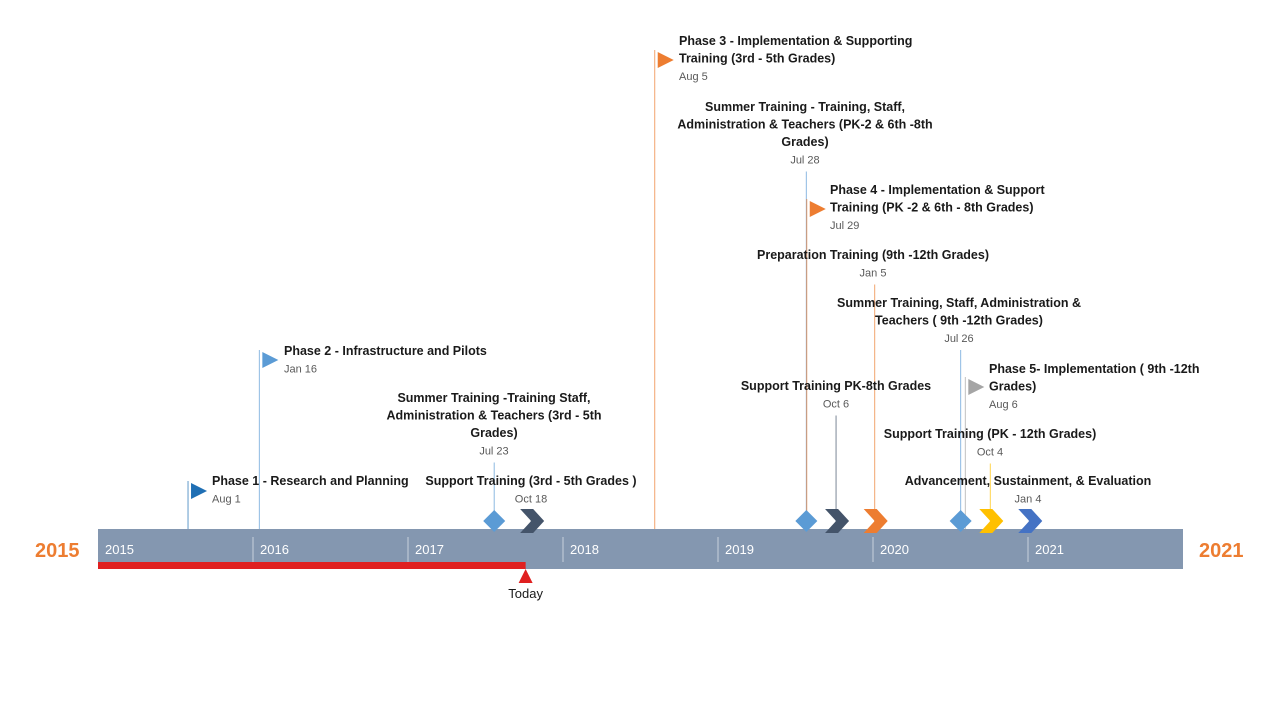  What do you see at coordinates (57, 551) in the screenshot?
I see `start-year-label: 2015` at bounding box center [57, 551].